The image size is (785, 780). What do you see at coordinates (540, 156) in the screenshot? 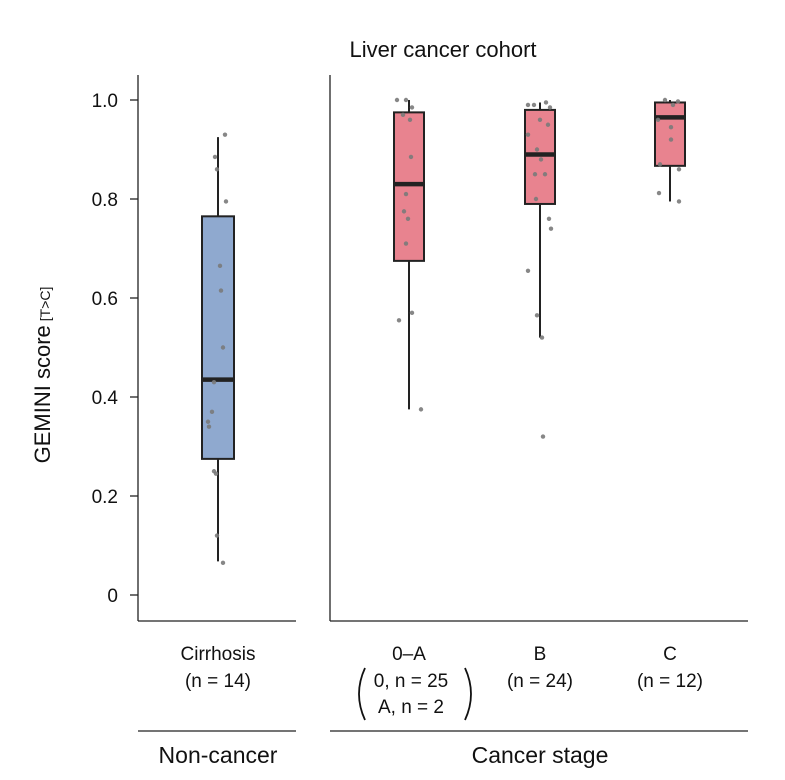
I see `box-b-iqr-rect` at bounding box center [540, 156].